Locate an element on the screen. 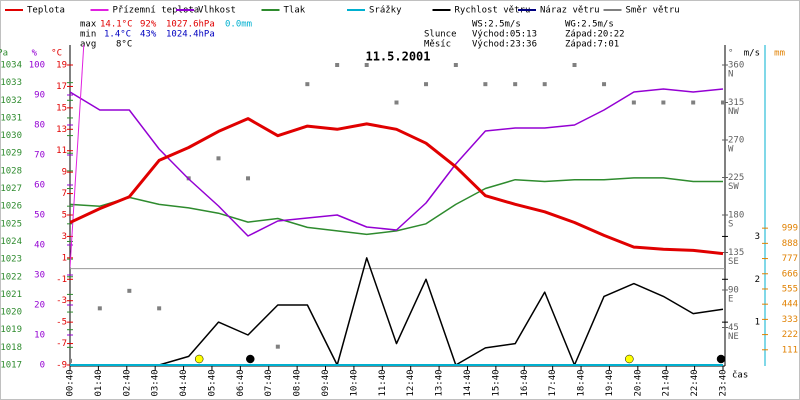  x-tick-label: 09:40 is located at coordinates (326, 382).